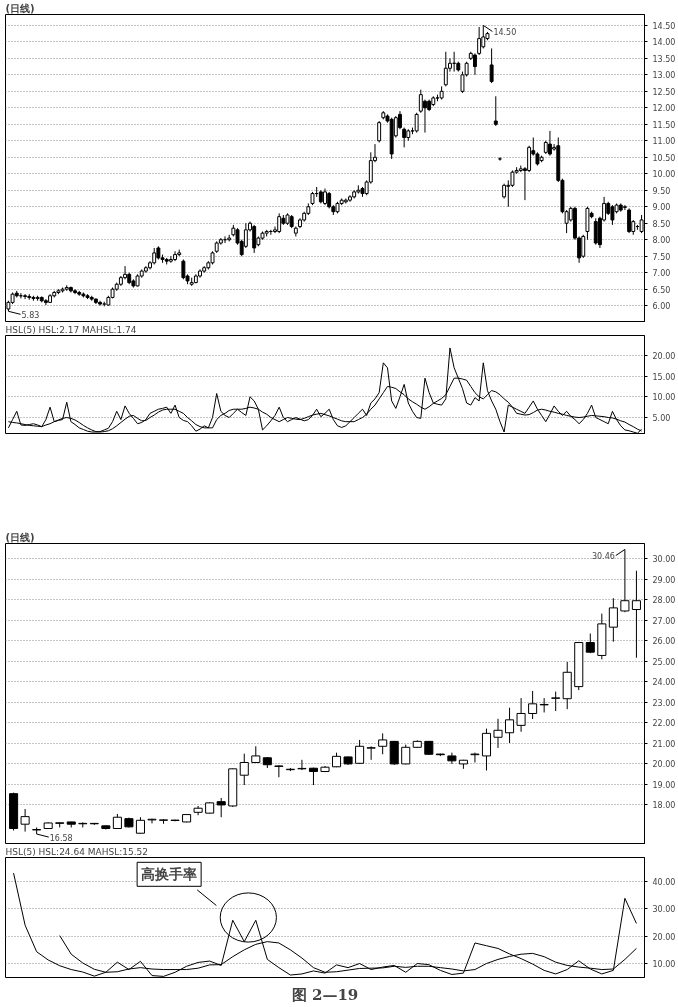  Describe the element at coordinates (71, 330) in the screenshot. I see `chart-title: HSL(5) HSL:2.17 MAHSL:1.74` at that location.